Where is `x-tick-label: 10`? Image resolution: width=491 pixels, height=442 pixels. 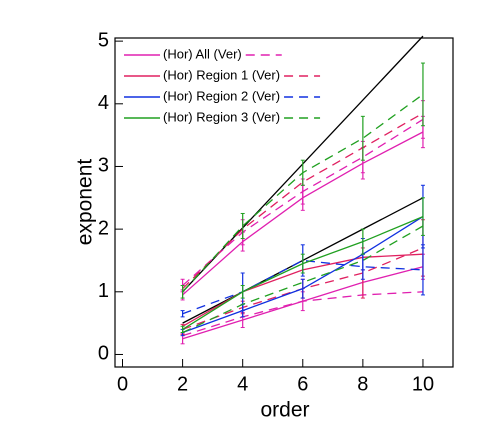 x-tick-label: 10 is located at coordinates (423, 384).